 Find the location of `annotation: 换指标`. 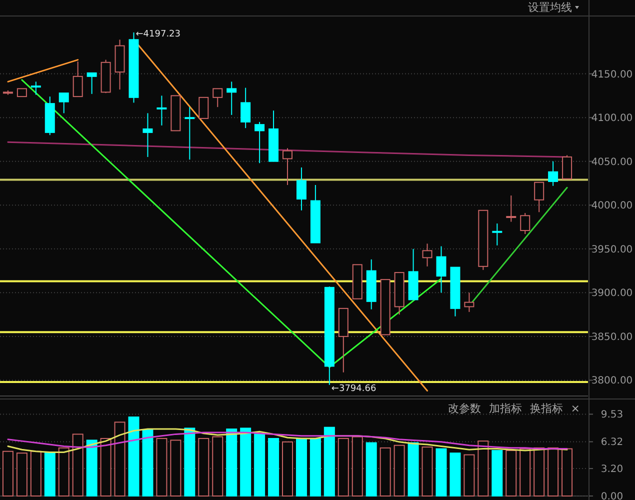

annotation: 换指标 is located at coordinates (546, 408).